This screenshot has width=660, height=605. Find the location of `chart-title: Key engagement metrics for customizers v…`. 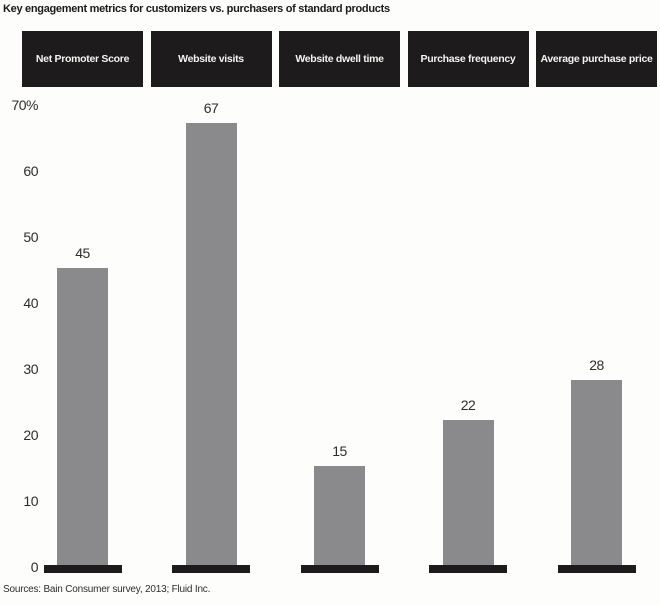

chart-title: Key engagement metrics for customizers v… is located at coordinates (196, 9).